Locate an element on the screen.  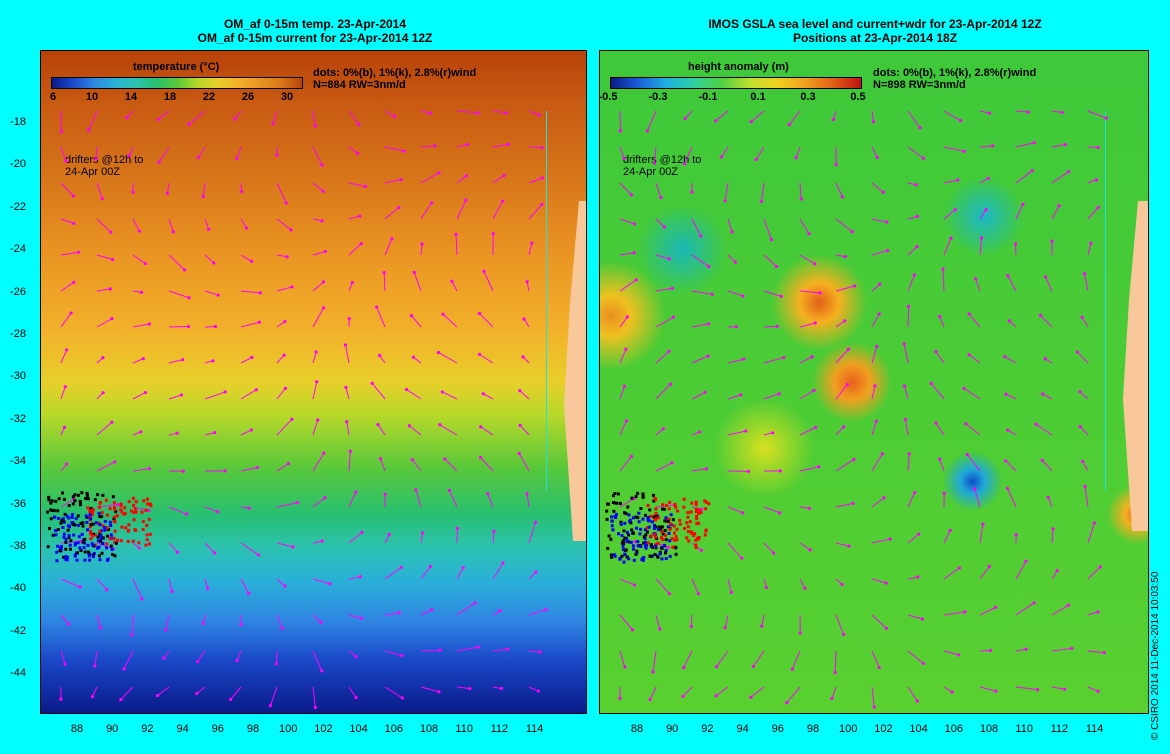
longitude-tick-label: 100 is located at coordinates (288, 729).